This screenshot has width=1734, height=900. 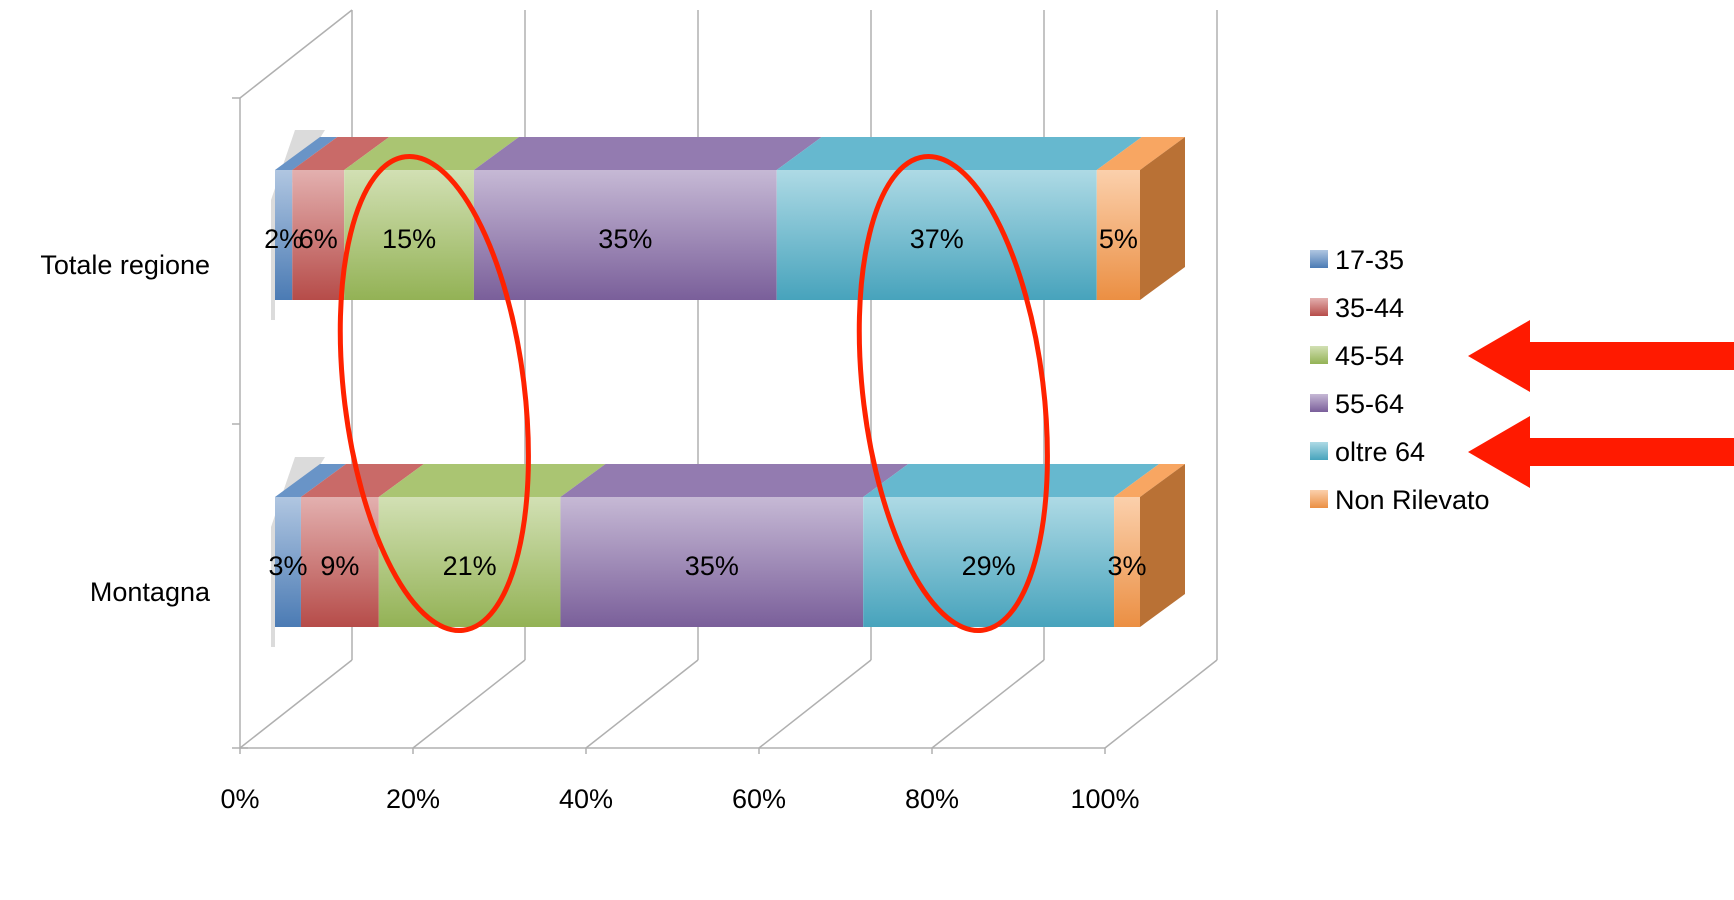 What do you see at coordinates (283, 239) in the screenshot?
I see `data-label: 2%` at bounding box center [283, 239].